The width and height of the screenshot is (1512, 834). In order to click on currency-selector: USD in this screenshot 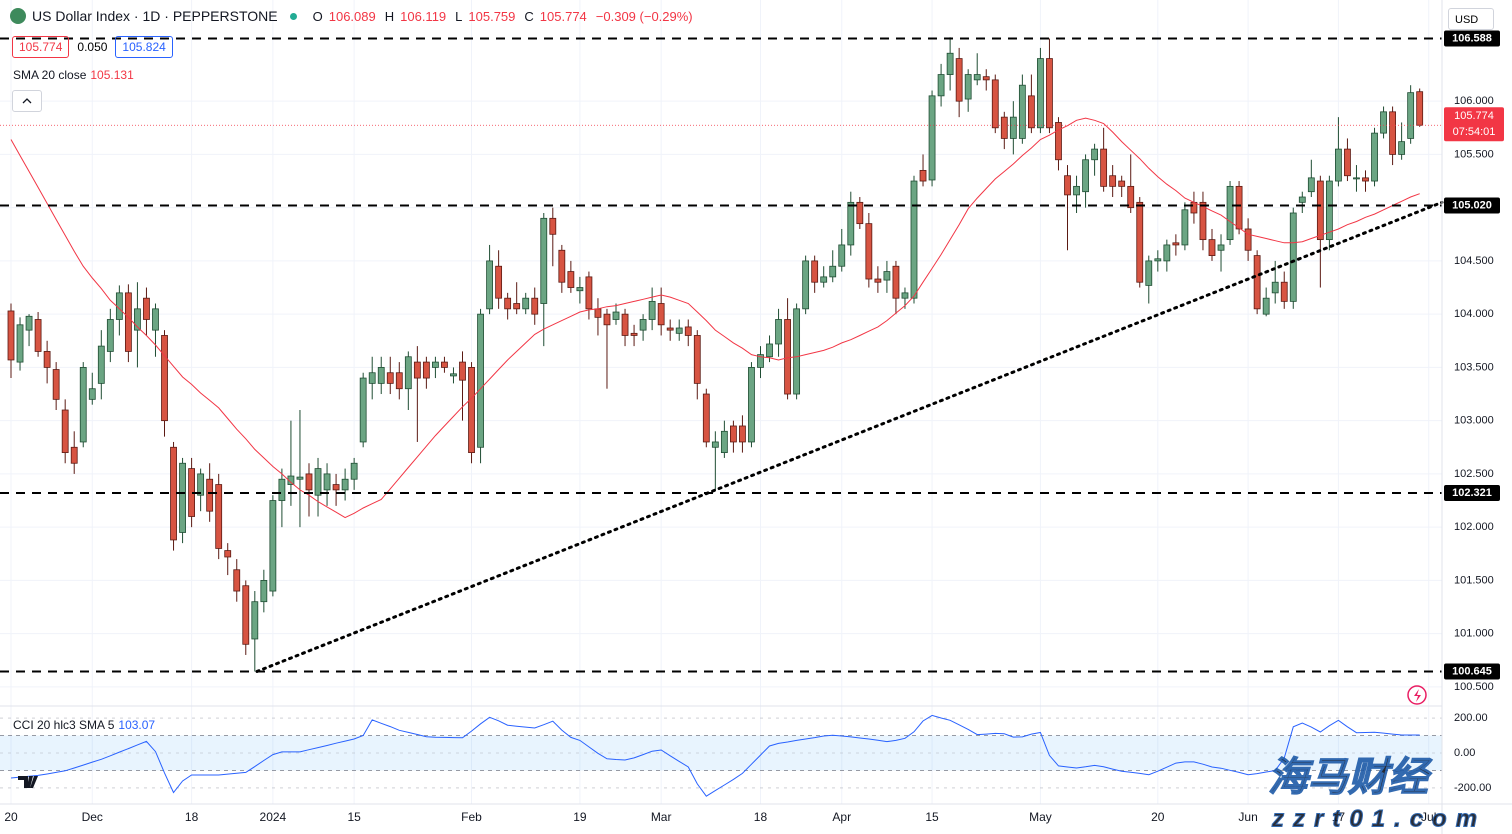, I will do `click(1471, 19)`.